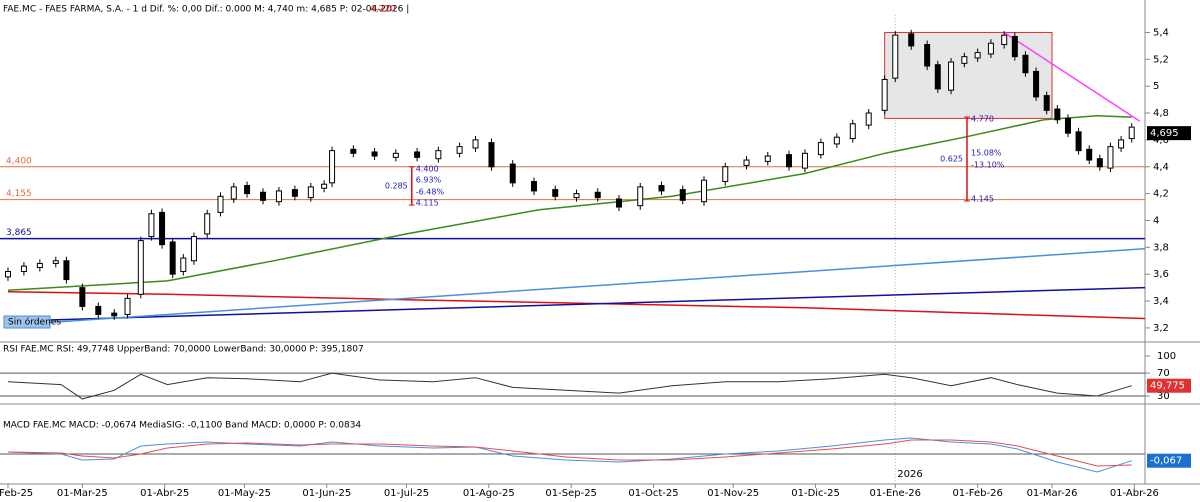 The image size is (1200, 502). I want to click on y-tick-label: 3,6, so click(1161, 274).